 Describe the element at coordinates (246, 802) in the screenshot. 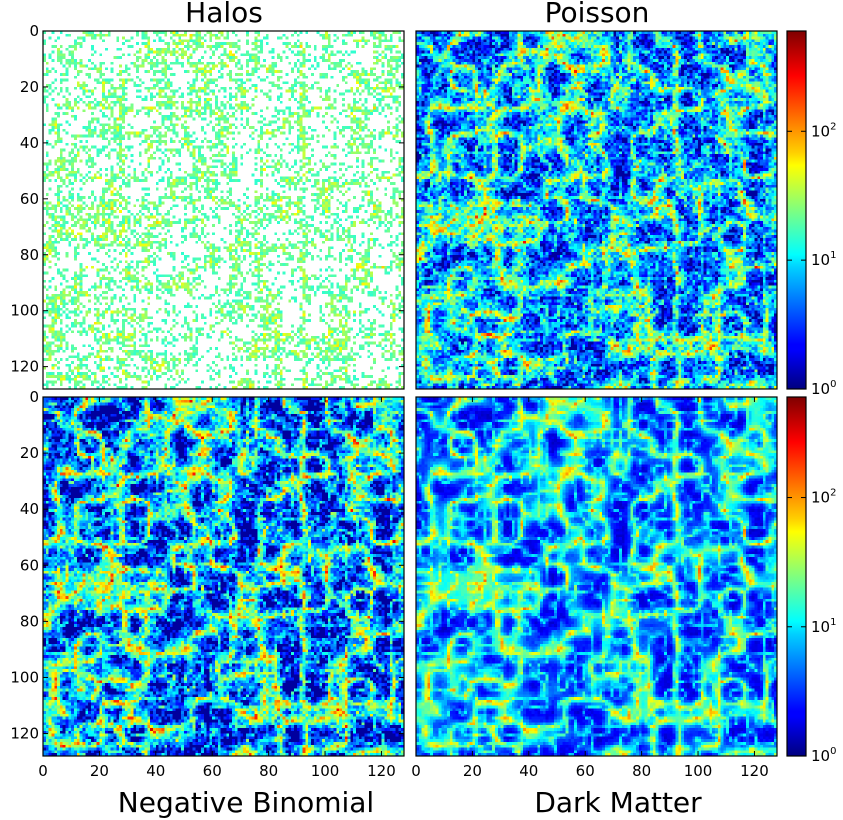

I see `panel-title-negative-binomial: Negative Binomial` at that location.